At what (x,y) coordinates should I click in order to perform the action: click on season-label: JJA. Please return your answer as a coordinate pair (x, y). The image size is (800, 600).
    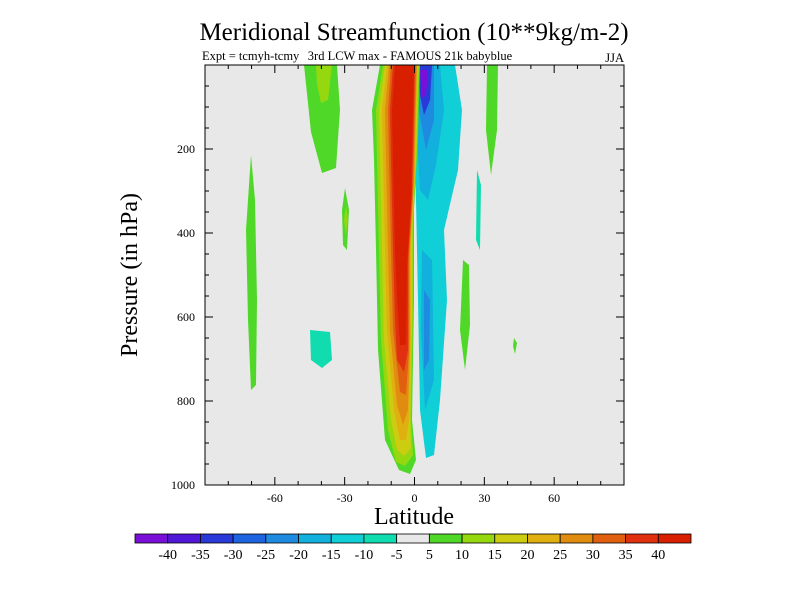
    Looking at the image, I should click on (614, 58).